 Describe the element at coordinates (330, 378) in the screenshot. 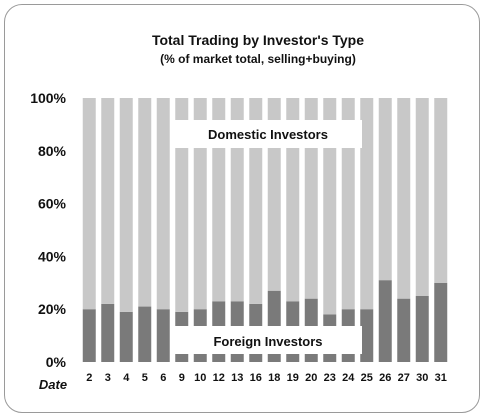

I see `x-tick-label: 23` at that location.